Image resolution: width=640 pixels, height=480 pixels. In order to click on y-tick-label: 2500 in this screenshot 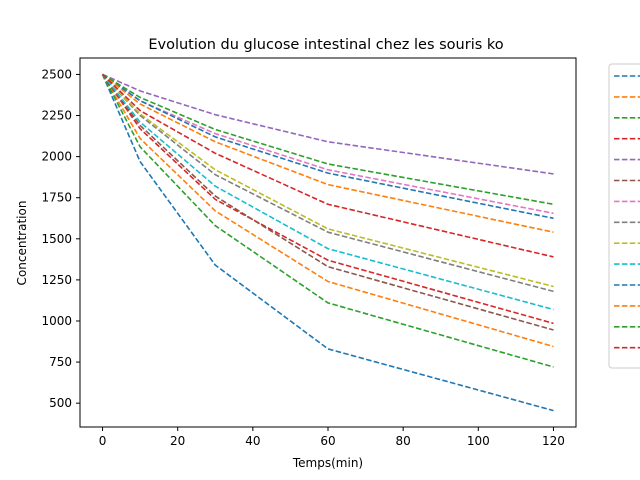, I will do `click(56, 74)`.